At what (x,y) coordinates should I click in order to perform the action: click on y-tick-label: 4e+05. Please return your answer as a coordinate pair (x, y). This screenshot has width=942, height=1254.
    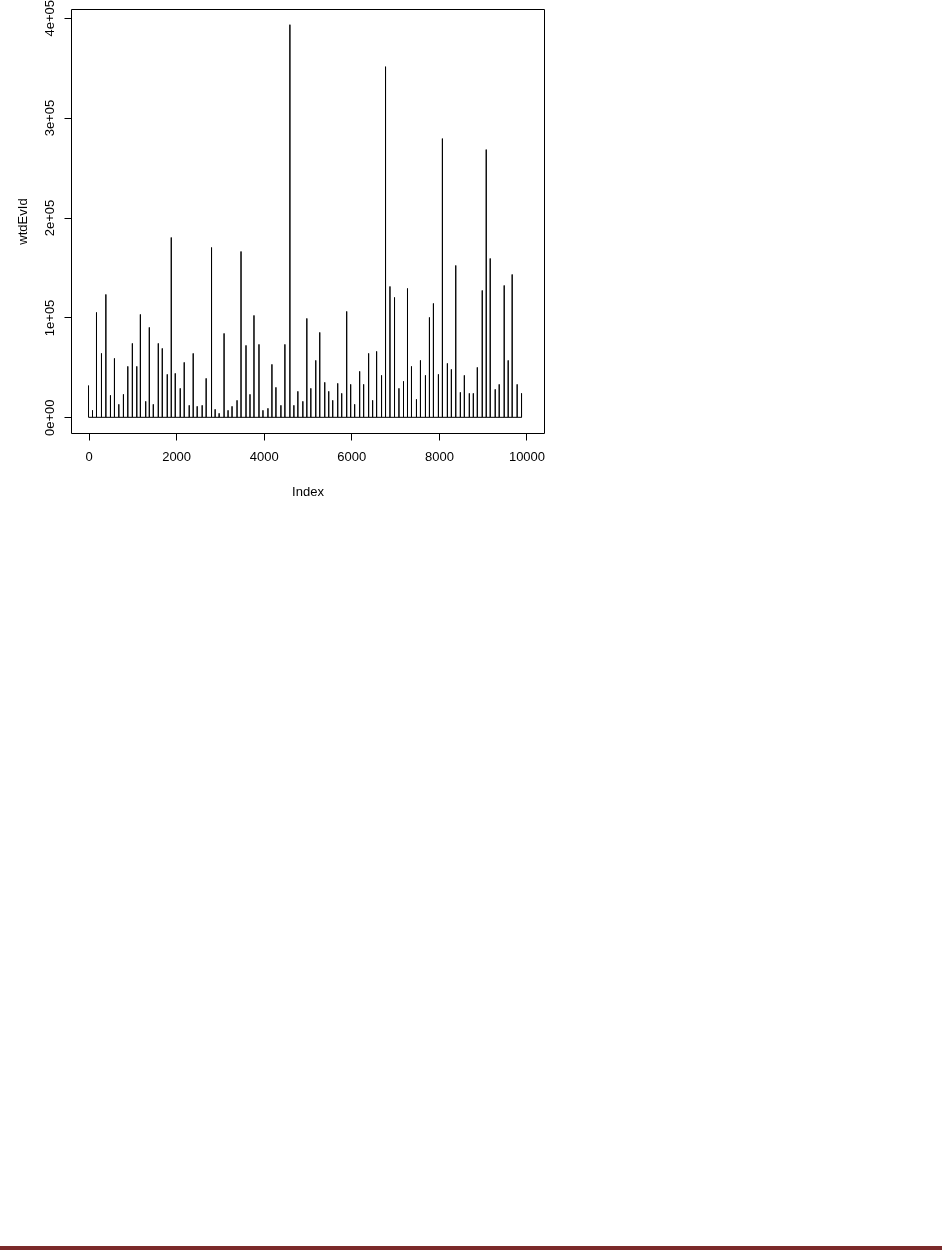
    Looking at the image, I should click on (49, 18).